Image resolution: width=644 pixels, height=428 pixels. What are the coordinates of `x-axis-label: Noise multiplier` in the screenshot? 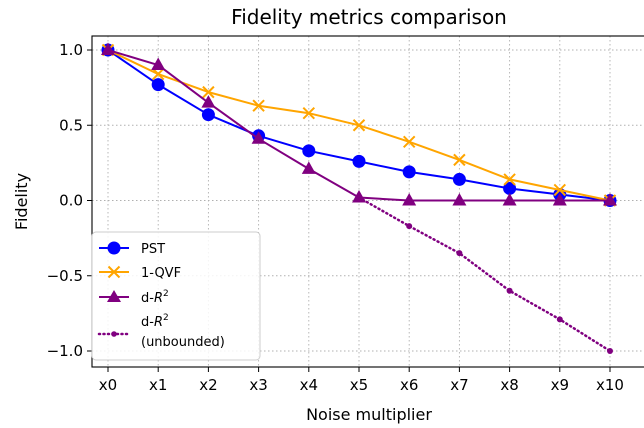 It's located at (369, 414).